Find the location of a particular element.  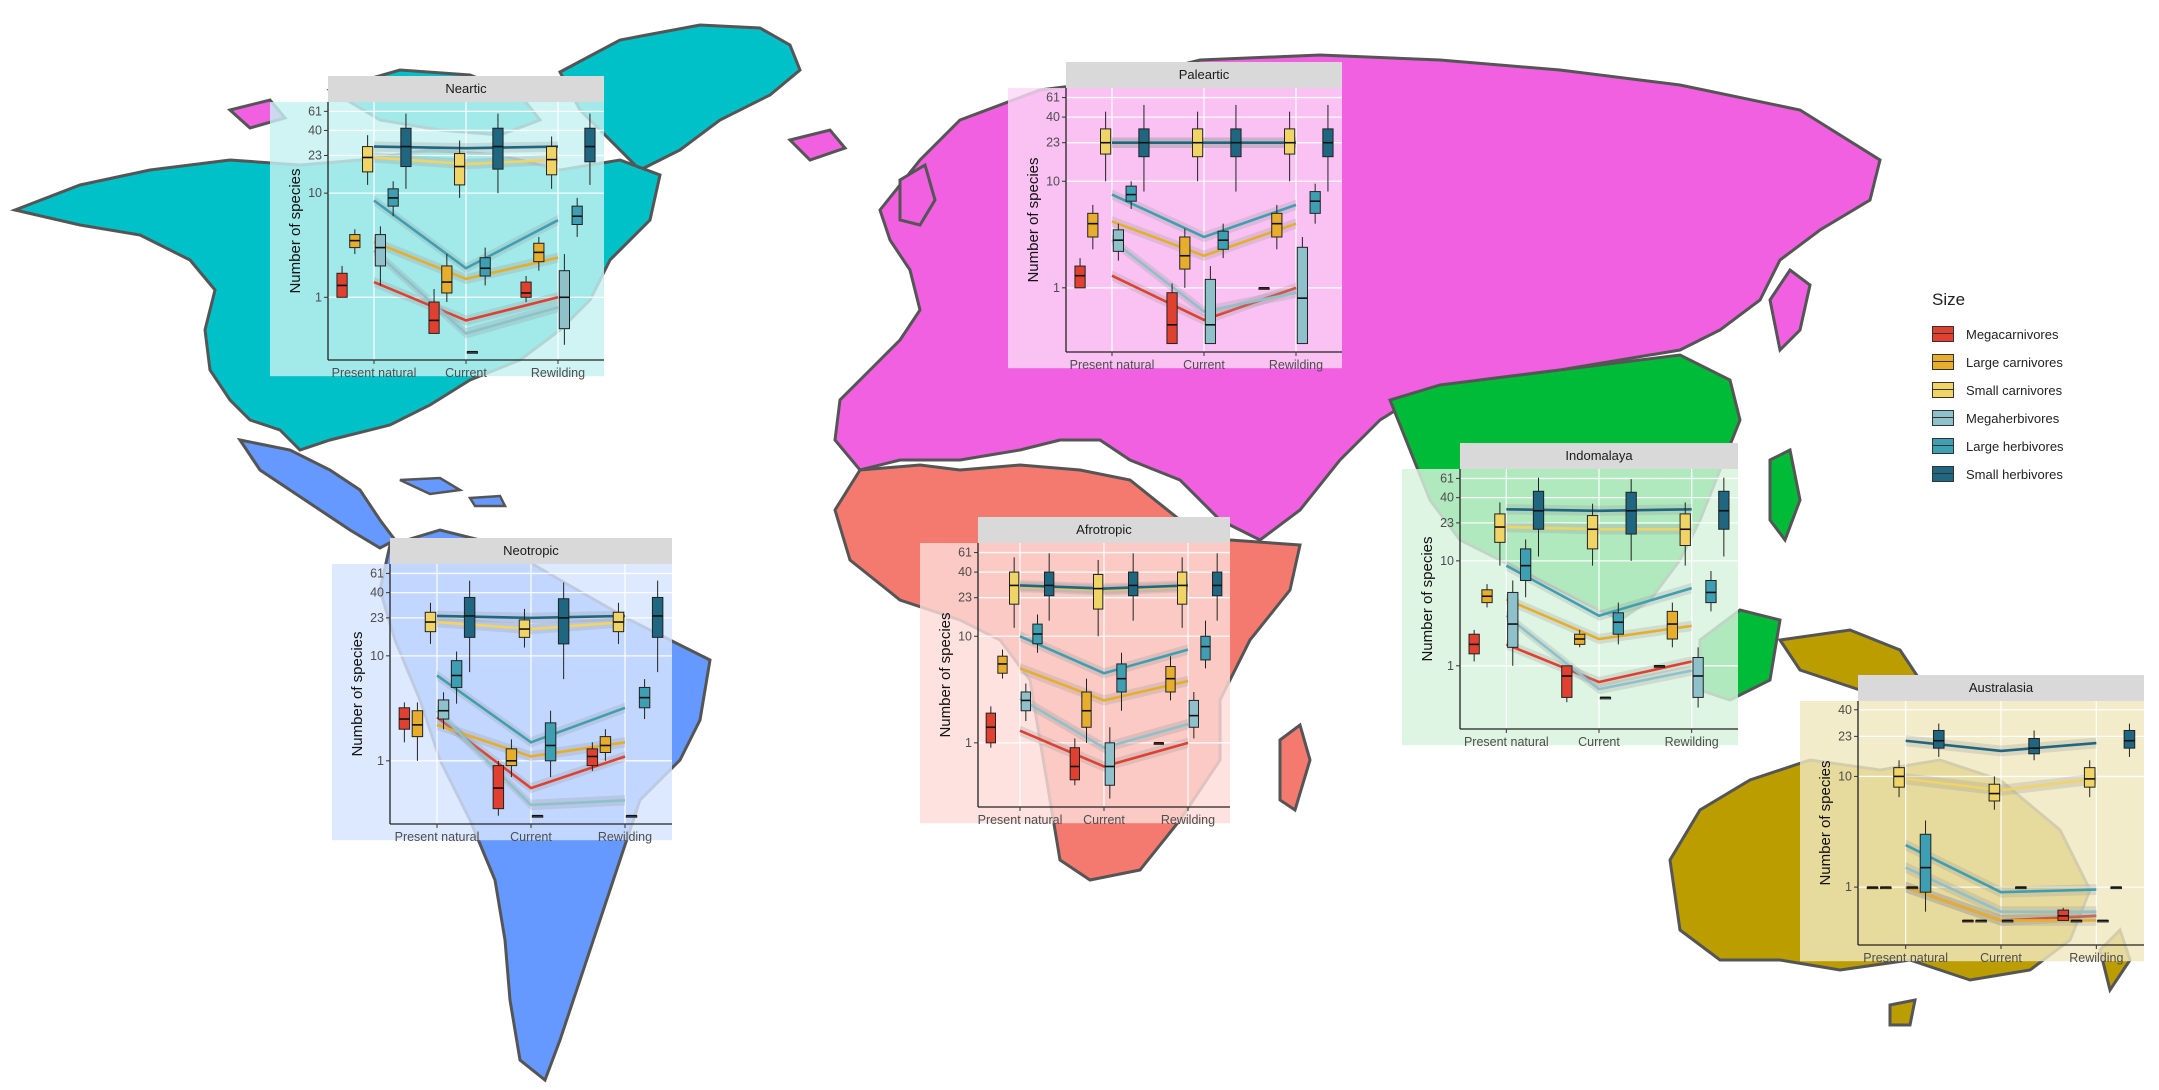

legend-label-megacarnivores: Megacarnivores is located at coordinates (2012, 334).